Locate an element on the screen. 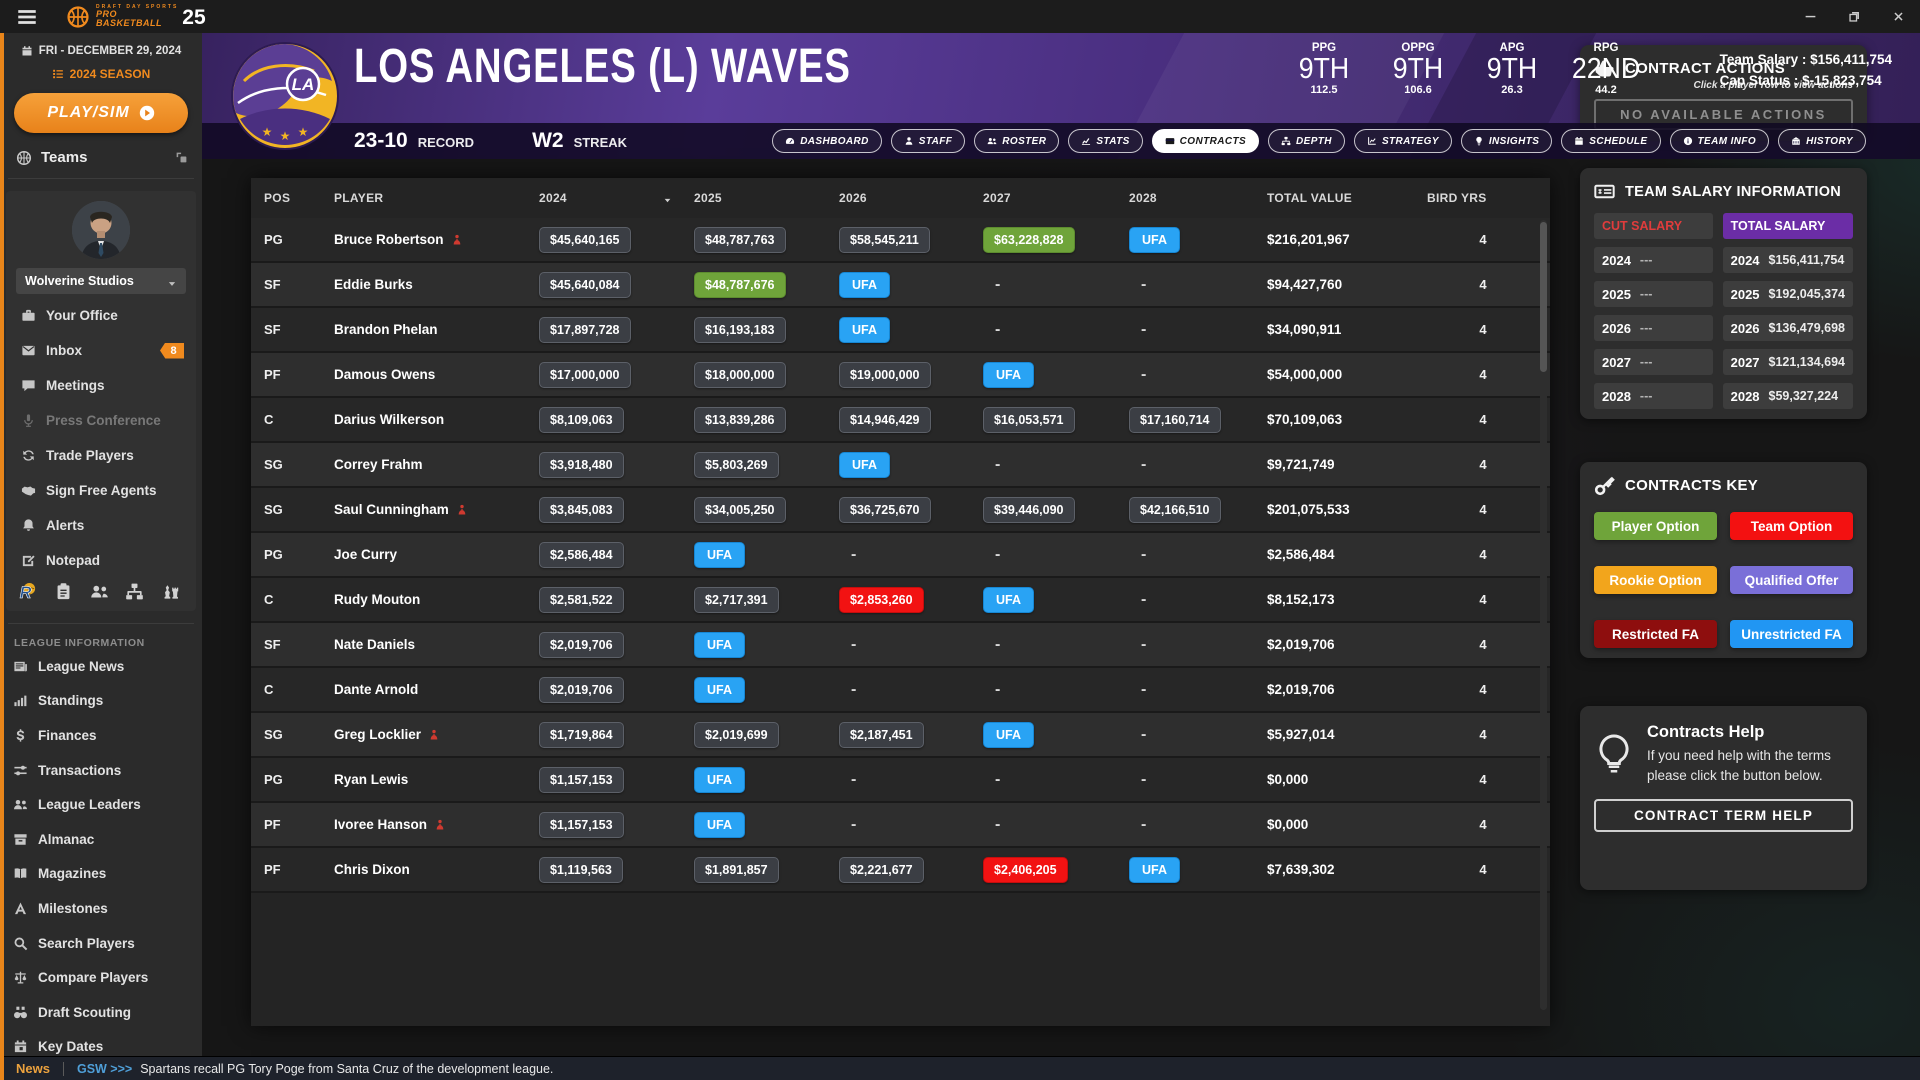 The width and height of the screenshot is (1920, 1080). salary-chip: $17,000,000 is located at coordinates (585, 374).